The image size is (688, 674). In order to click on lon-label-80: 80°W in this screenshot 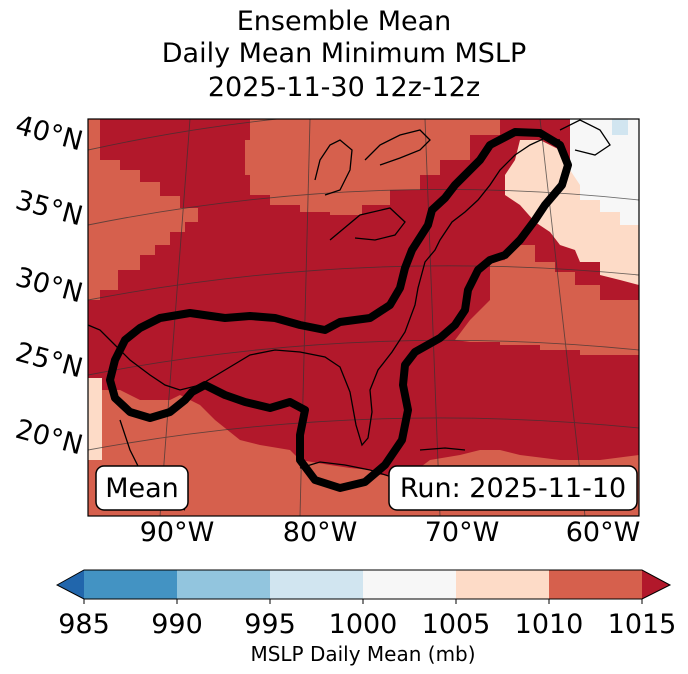, I will do `click(320, 532)`.